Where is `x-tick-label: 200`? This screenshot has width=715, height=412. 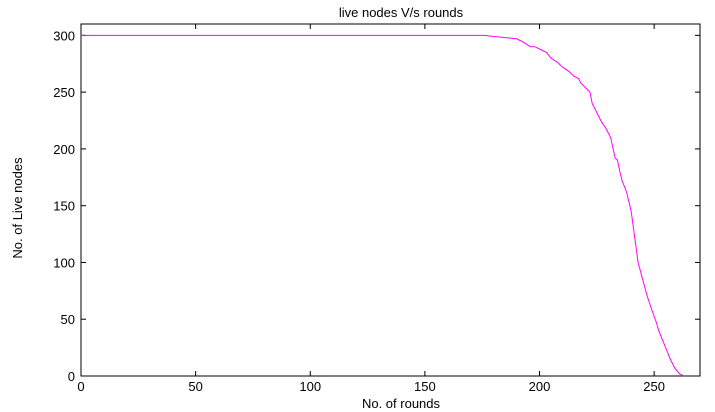 x-tick-label: 200 is located at coordinates (540, 386).